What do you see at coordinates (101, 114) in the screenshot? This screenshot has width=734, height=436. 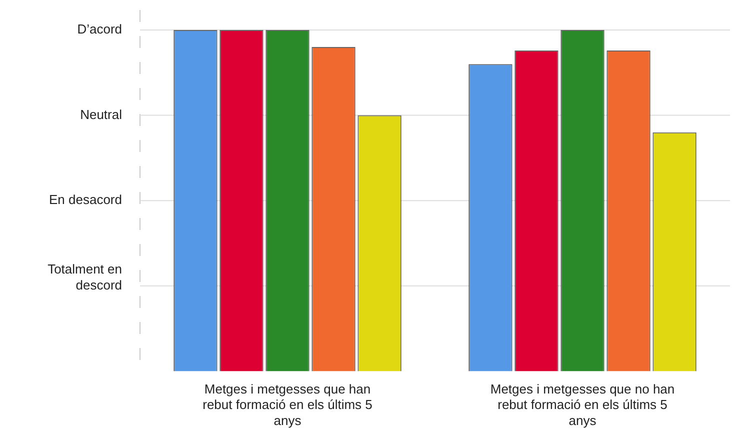 I see `ref-line-label: Neutral` at bounding box center [101, 114].